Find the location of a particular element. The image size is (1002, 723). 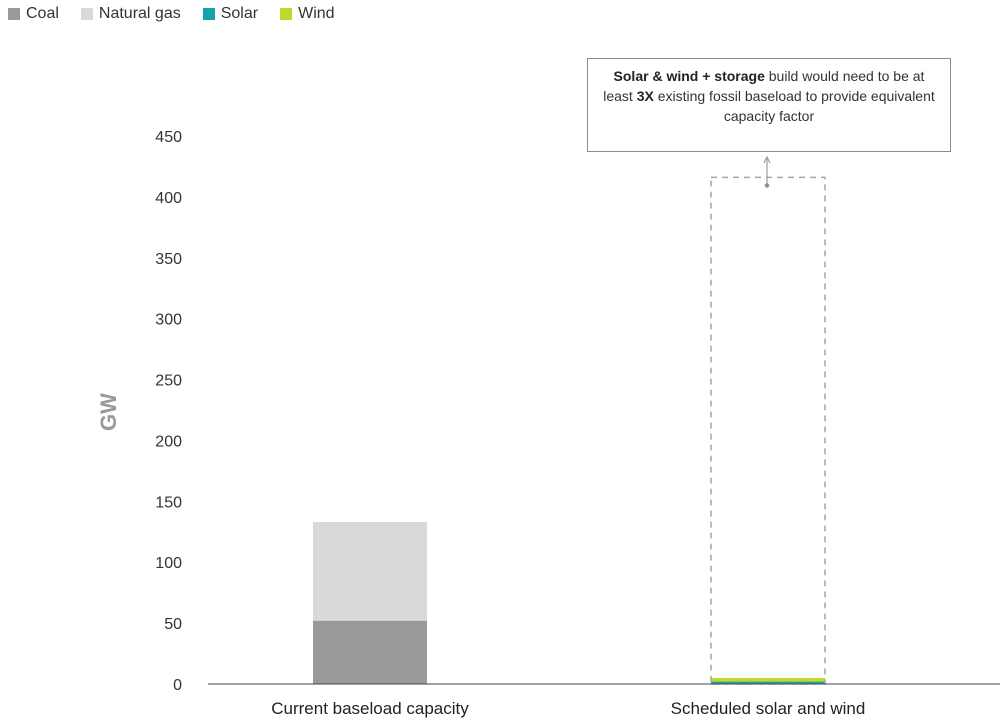

legend-swatch-solar is located at coordinates (208, 14).